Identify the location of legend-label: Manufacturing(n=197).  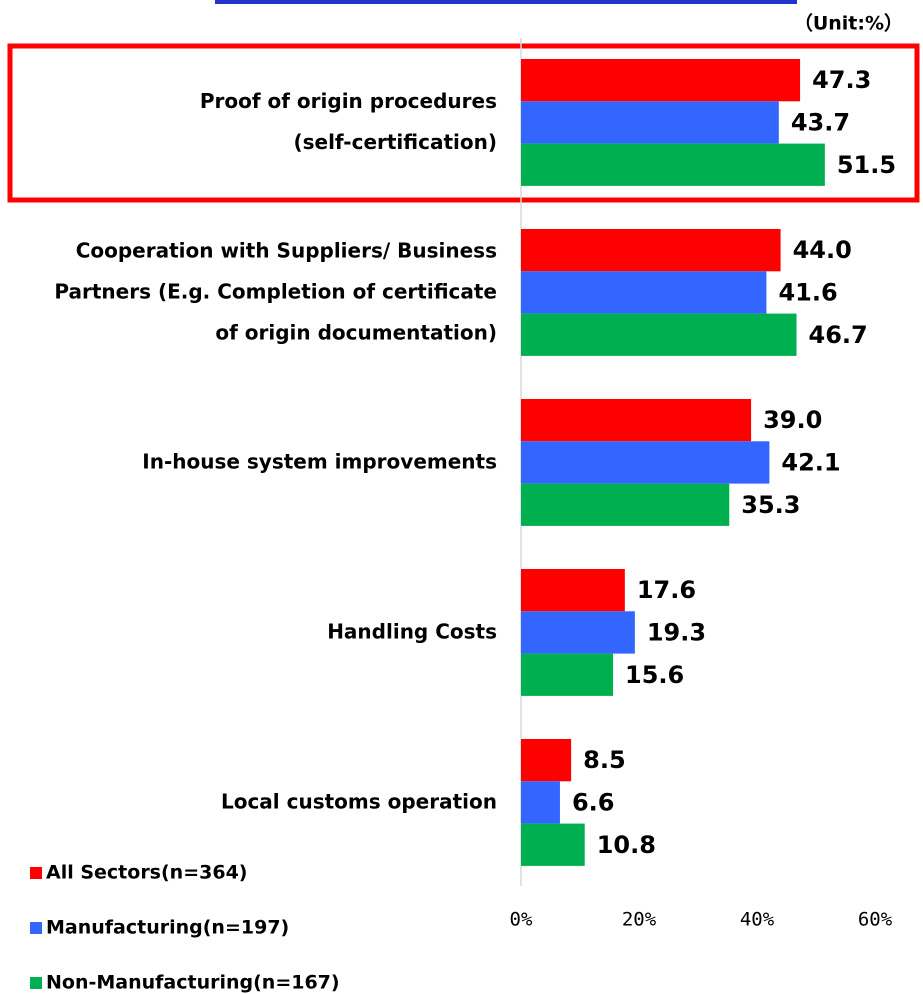
(167, 928).